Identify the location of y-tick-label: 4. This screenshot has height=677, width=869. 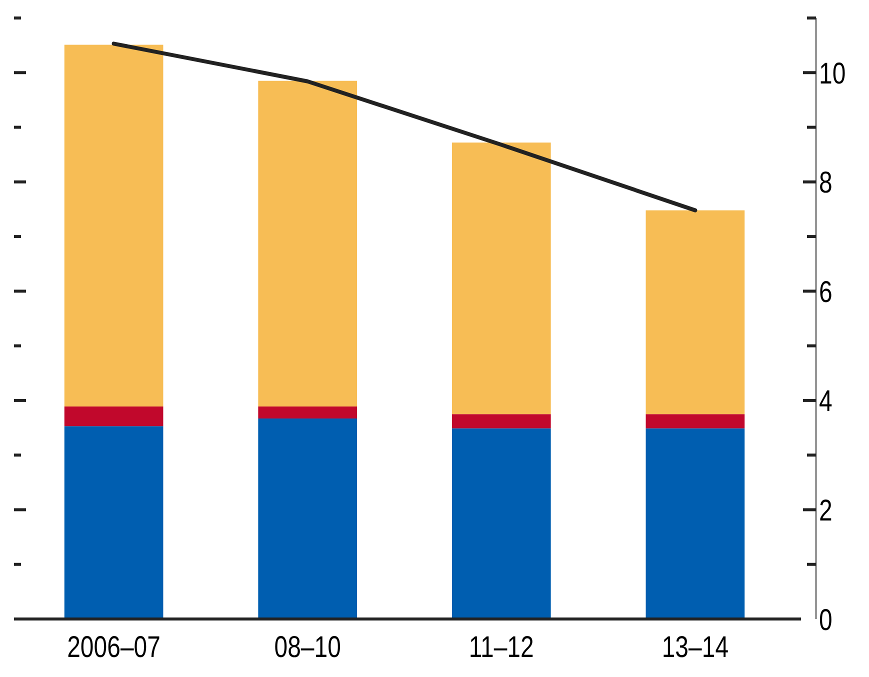
(825, 401).